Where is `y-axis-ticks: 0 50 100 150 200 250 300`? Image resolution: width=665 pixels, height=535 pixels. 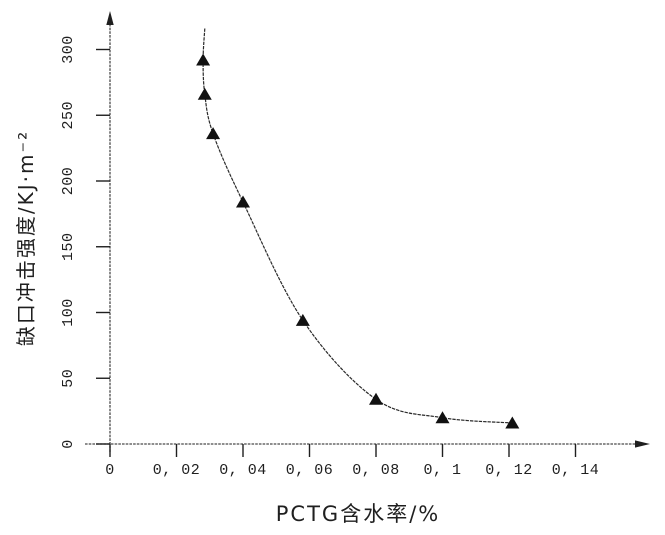 y-axis-ticks: 0 50 100 150 200 250 300 is located at coordinates (85, 242).